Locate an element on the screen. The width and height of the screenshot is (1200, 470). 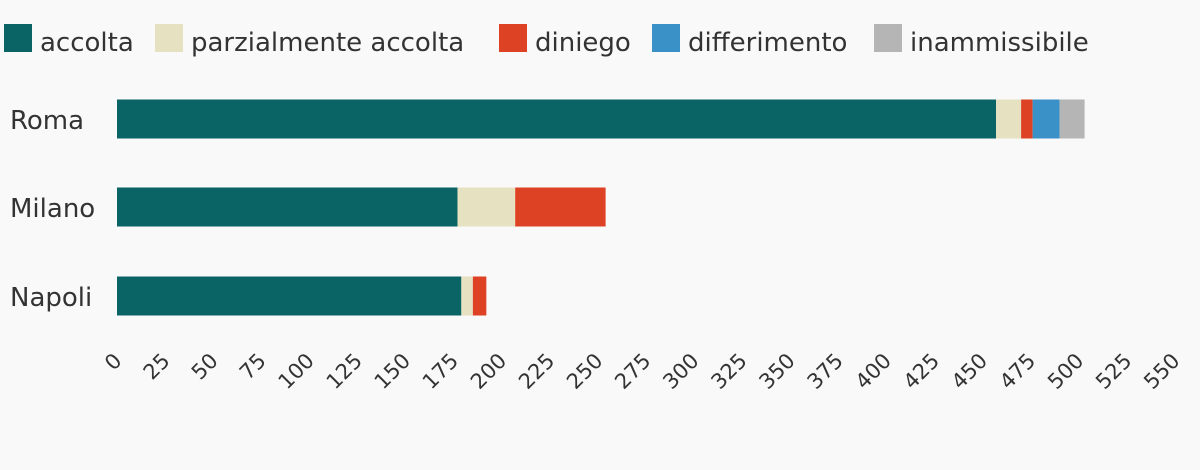
x-tick-label-200: 200 is located at coordinates (488, 371).